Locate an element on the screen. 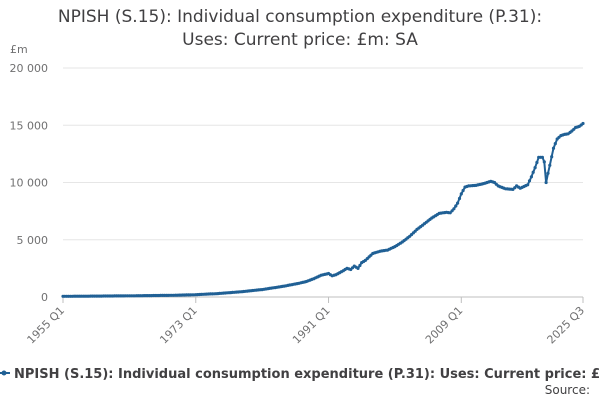 The image size is (600, 400). x-tick-label: 1991 Q1 is located at coordinates (311, 325).